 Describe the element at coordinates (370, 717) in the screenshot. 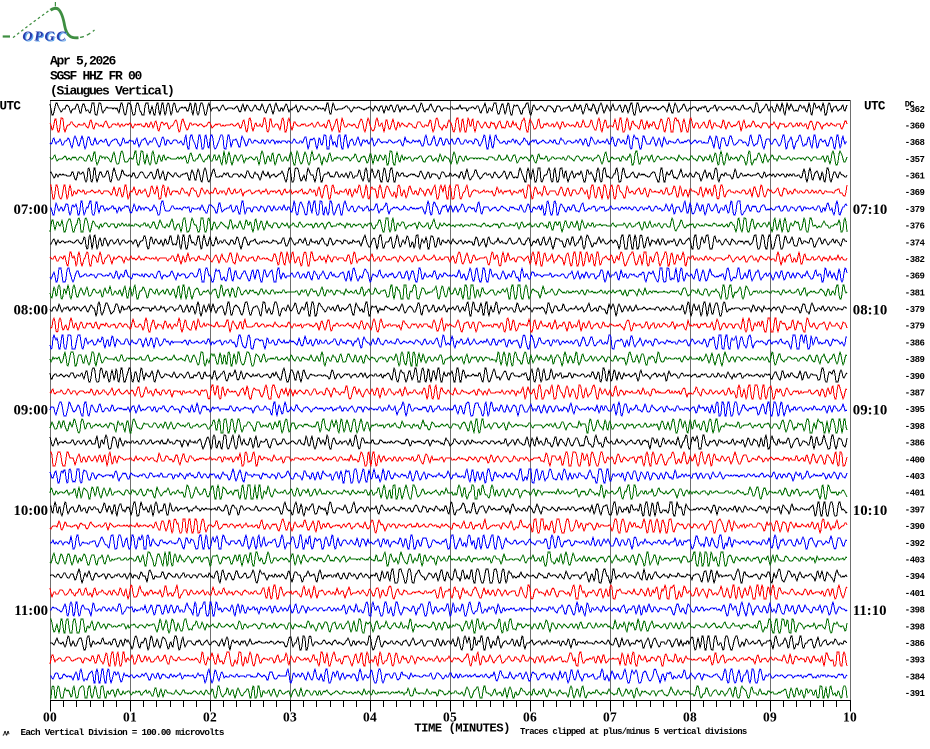

I see `svg-text: 04` at that location.